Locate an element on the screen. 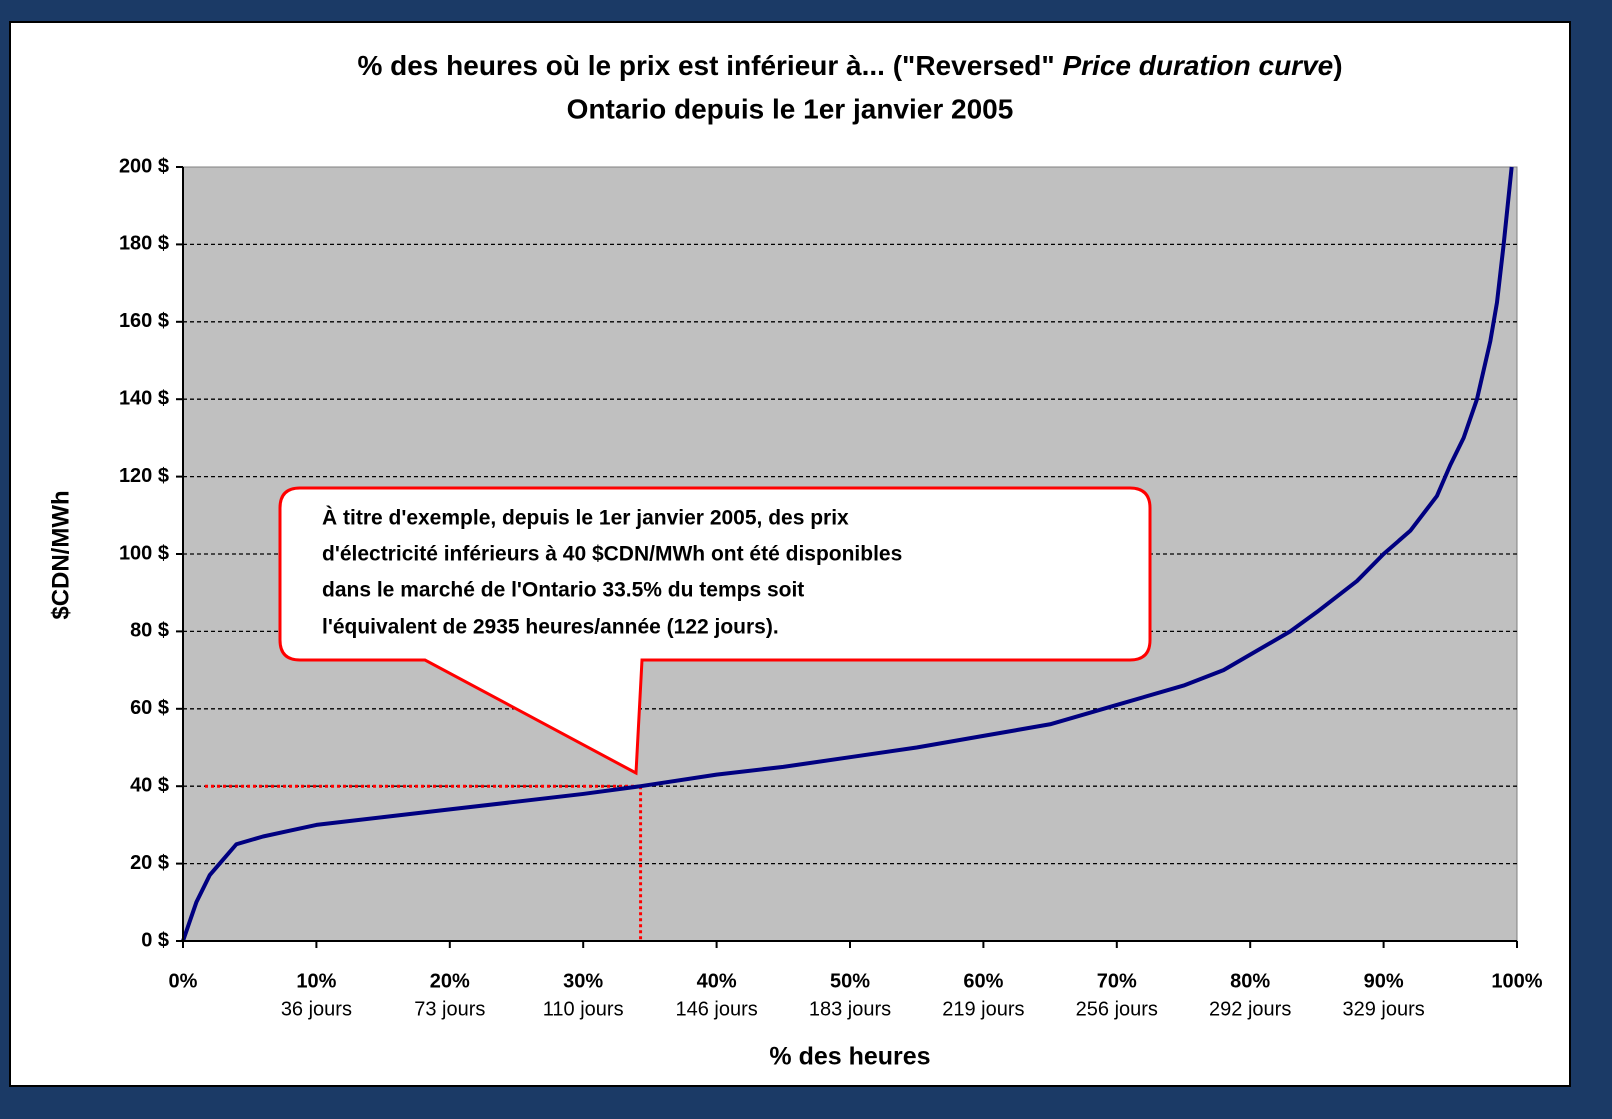  title-part: Price duration curve is located at coordinates (1197, 65).